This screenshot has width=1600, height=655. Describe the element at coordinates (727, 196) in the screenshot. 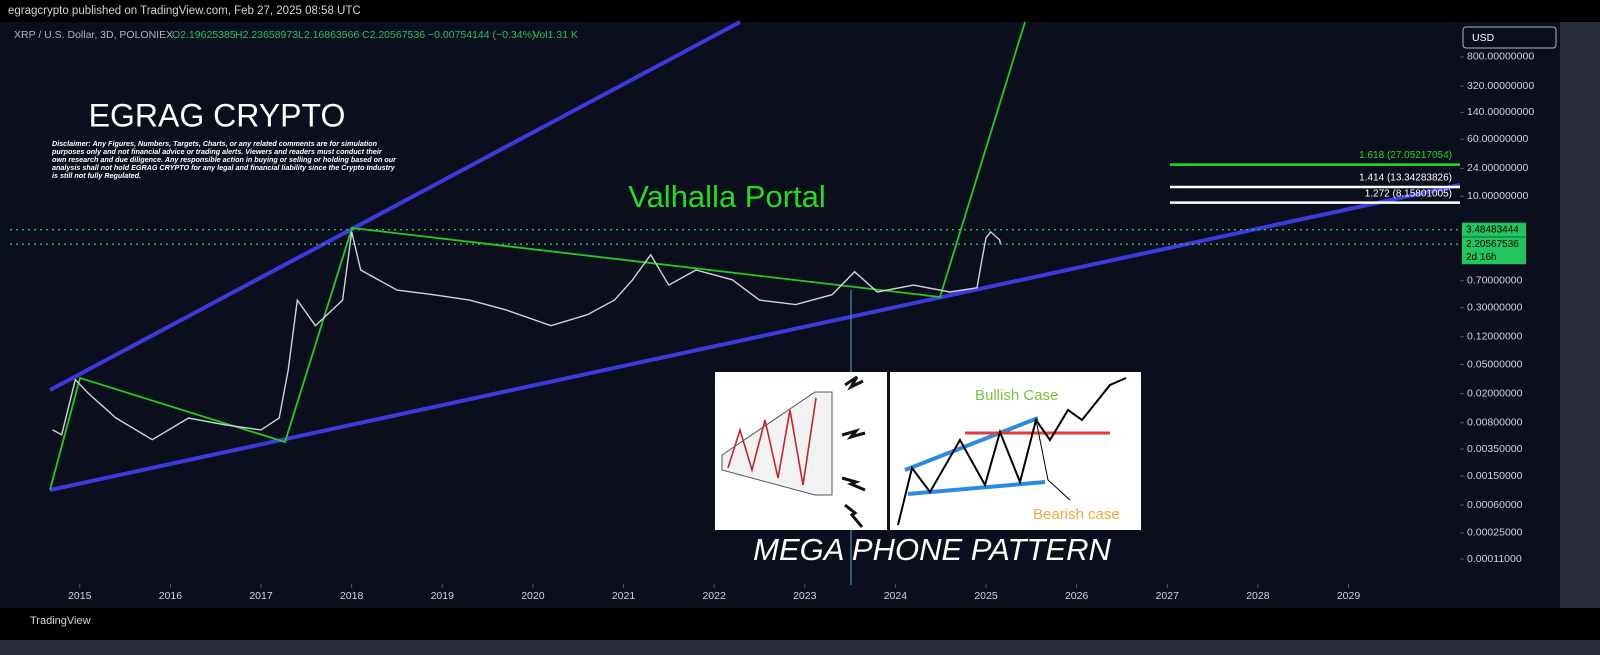

I see `annotation: Valhalla Portal` at that location.